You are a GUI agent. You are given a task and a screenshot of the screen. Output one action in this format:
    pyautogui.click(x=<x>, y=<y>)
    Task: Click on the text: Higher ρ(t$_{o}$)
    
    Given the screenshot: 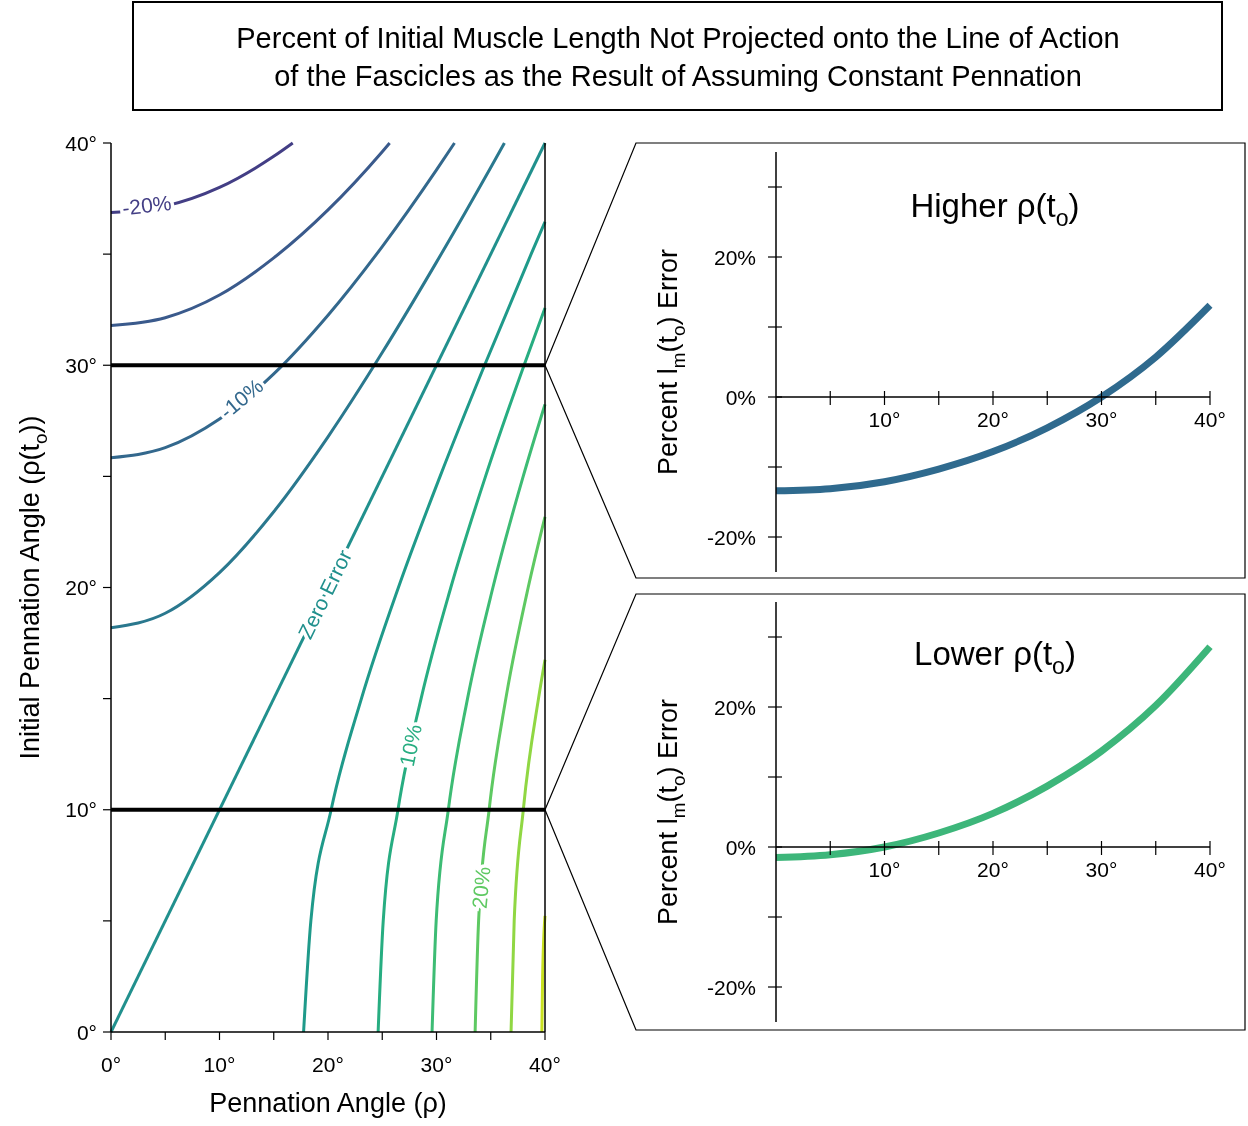 What is the action you would take?
    pyautogui.click(x=995, y=208)
    